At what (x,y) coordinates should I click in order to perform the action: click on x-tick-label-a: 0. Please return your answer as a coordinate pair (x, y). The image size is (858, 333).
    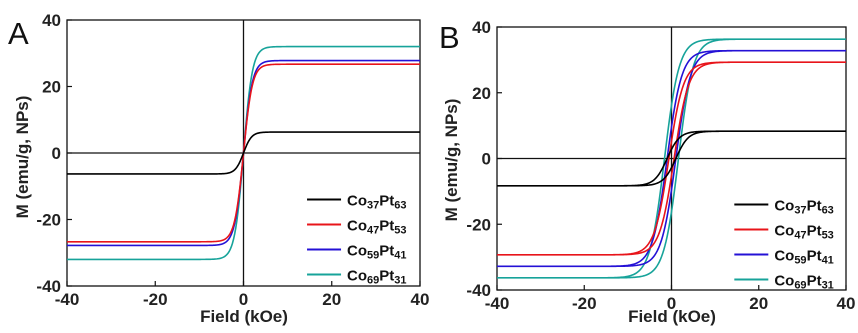
    Looking at the image, I should click on (243, 299).